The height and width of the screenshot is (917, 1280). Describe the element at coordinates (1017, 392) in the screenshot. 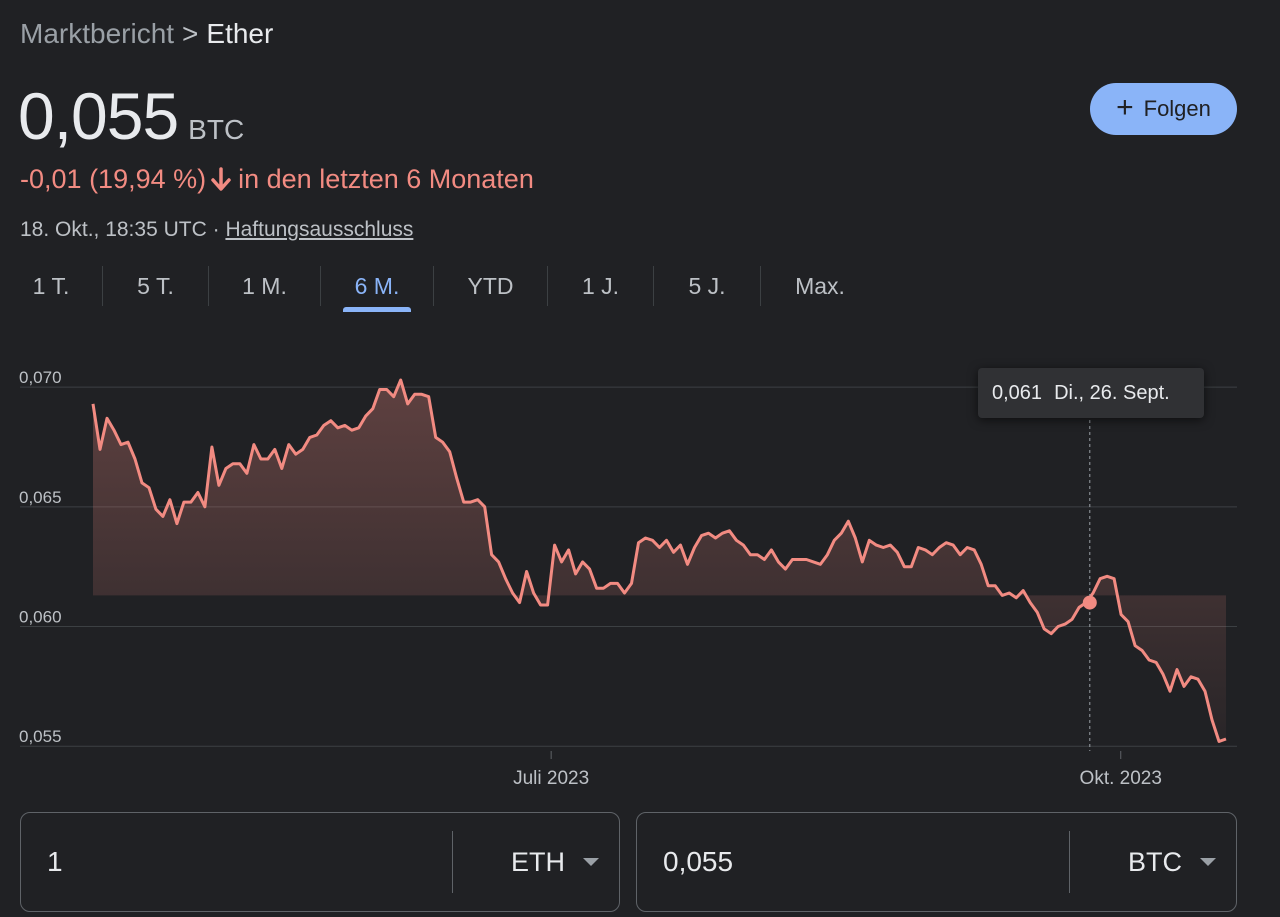

I see `tooltip-value: 0,061` at that location.